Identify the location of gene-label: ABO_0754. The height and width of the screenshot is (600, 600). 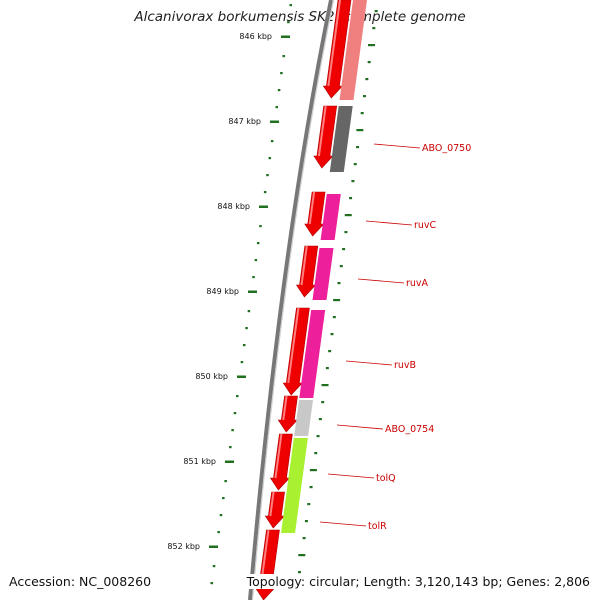
(409, 429).